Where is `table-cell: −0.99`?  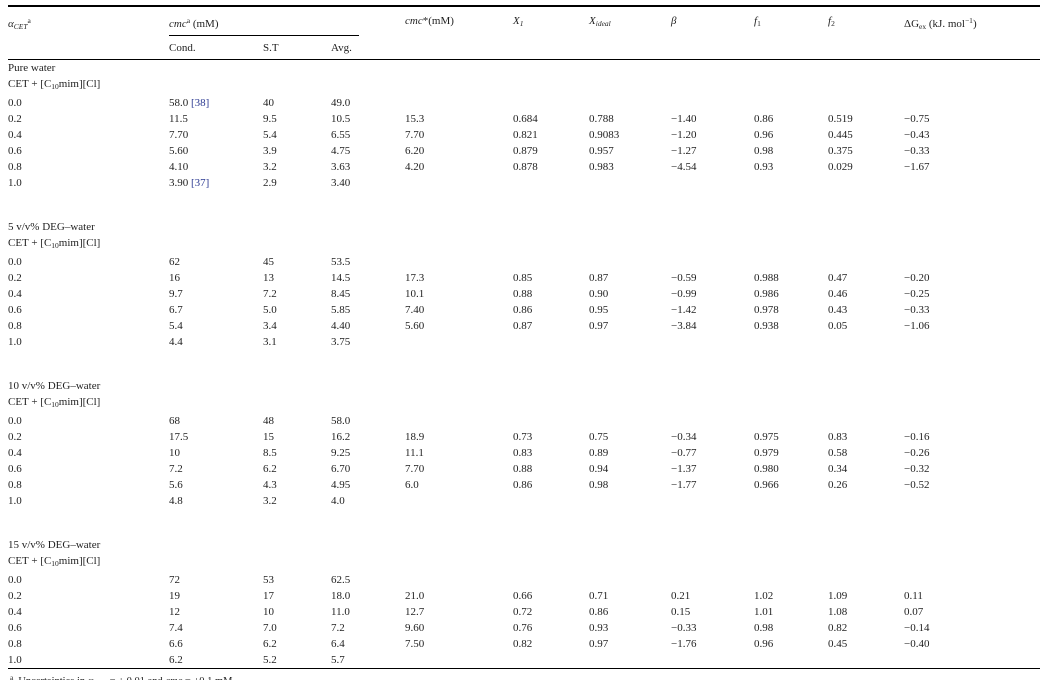
table-cell: −0.99 is located at coordinates (684, 294).